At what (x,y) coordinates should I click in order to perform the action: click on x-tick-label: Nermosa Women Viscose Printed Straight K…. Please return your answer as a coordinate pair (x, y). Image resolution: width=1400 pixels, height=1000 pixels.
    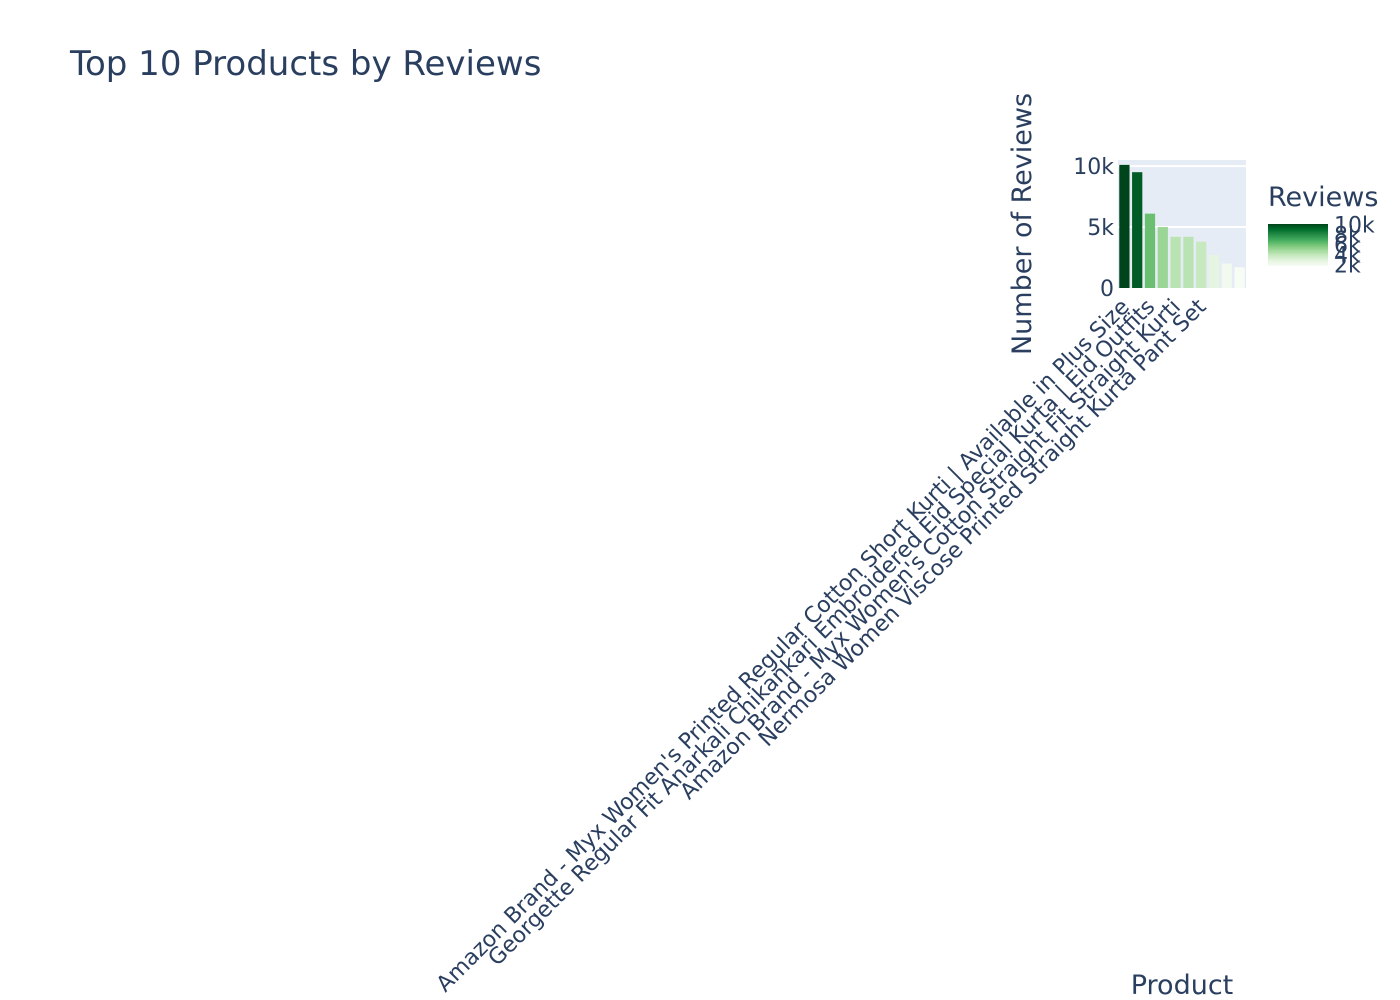
    Looking at the image, I should click on (983, 523).